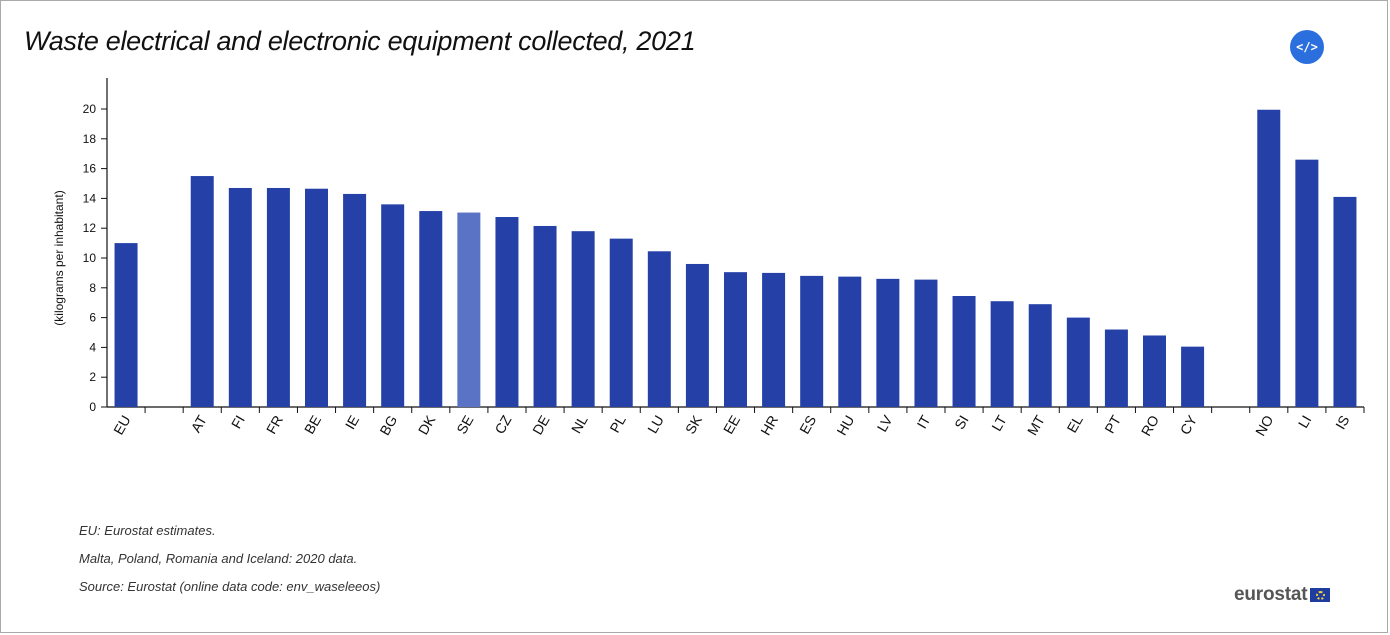  What do you see at coordinates (469, 309) in the screenshot?
I see `bar-se` at bounding box center [469, 309].